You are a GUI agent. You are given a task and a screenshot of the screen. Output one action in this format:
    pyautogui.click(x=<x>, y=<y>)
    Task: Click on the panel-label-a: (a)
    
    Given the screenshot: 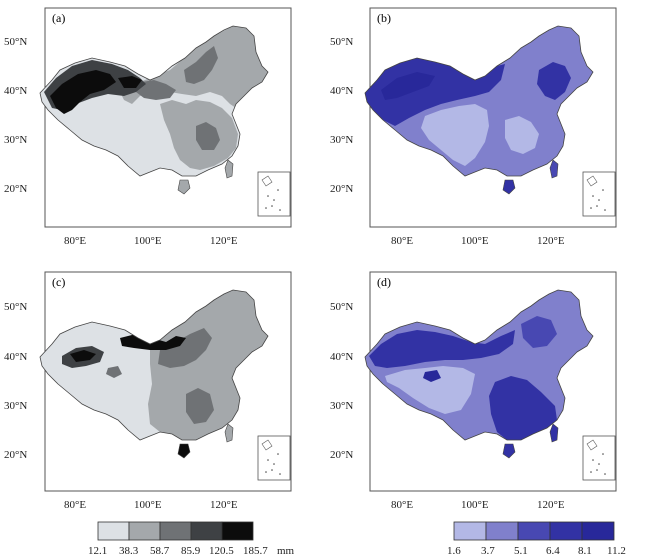 What is the action you would take?
    pyautogui.click(x=58, y=18)
    